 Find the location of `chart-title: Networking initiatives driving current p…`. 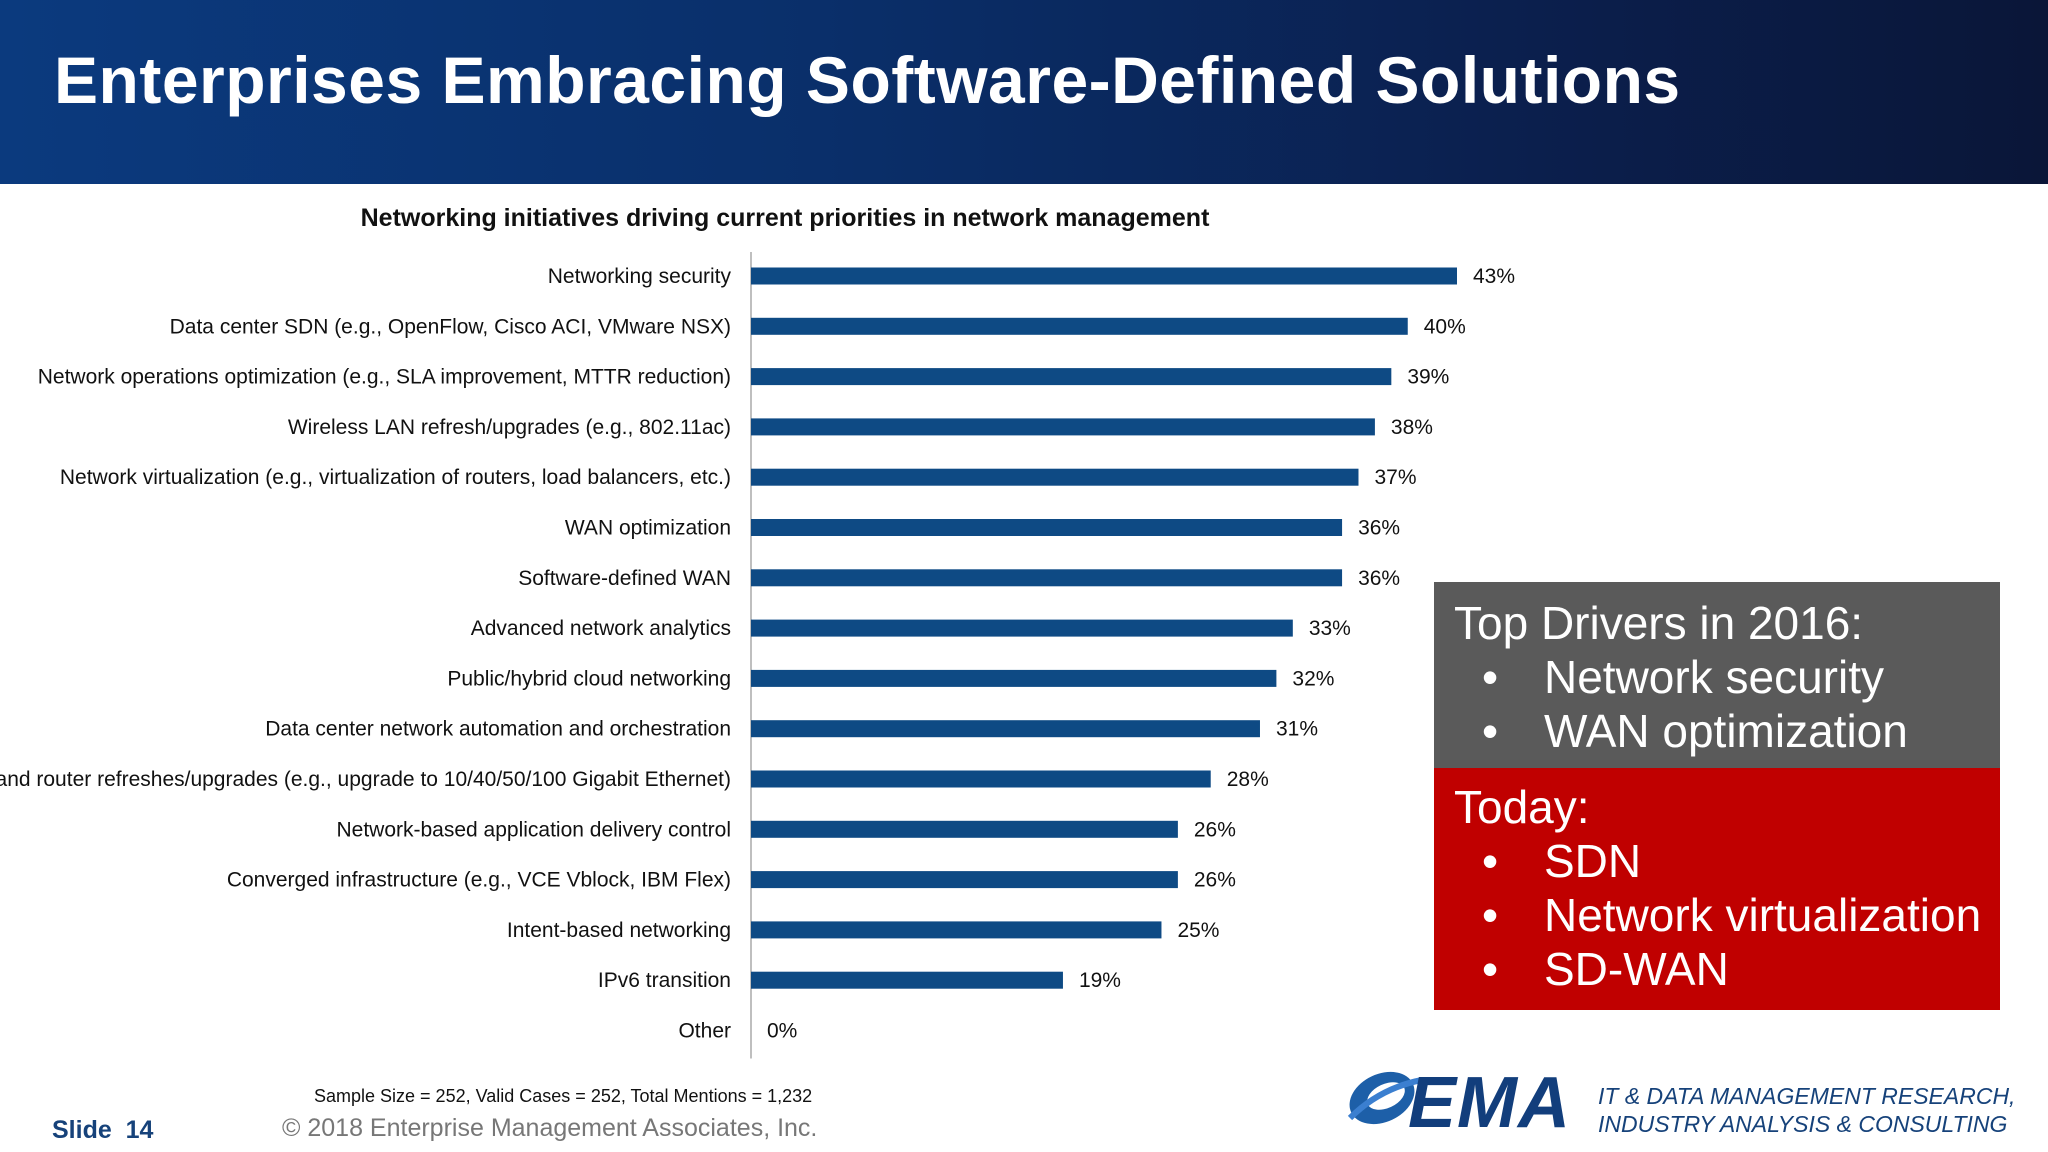

chart-title: Networking initiatives driving current p… is located at coordinates (785, 218).